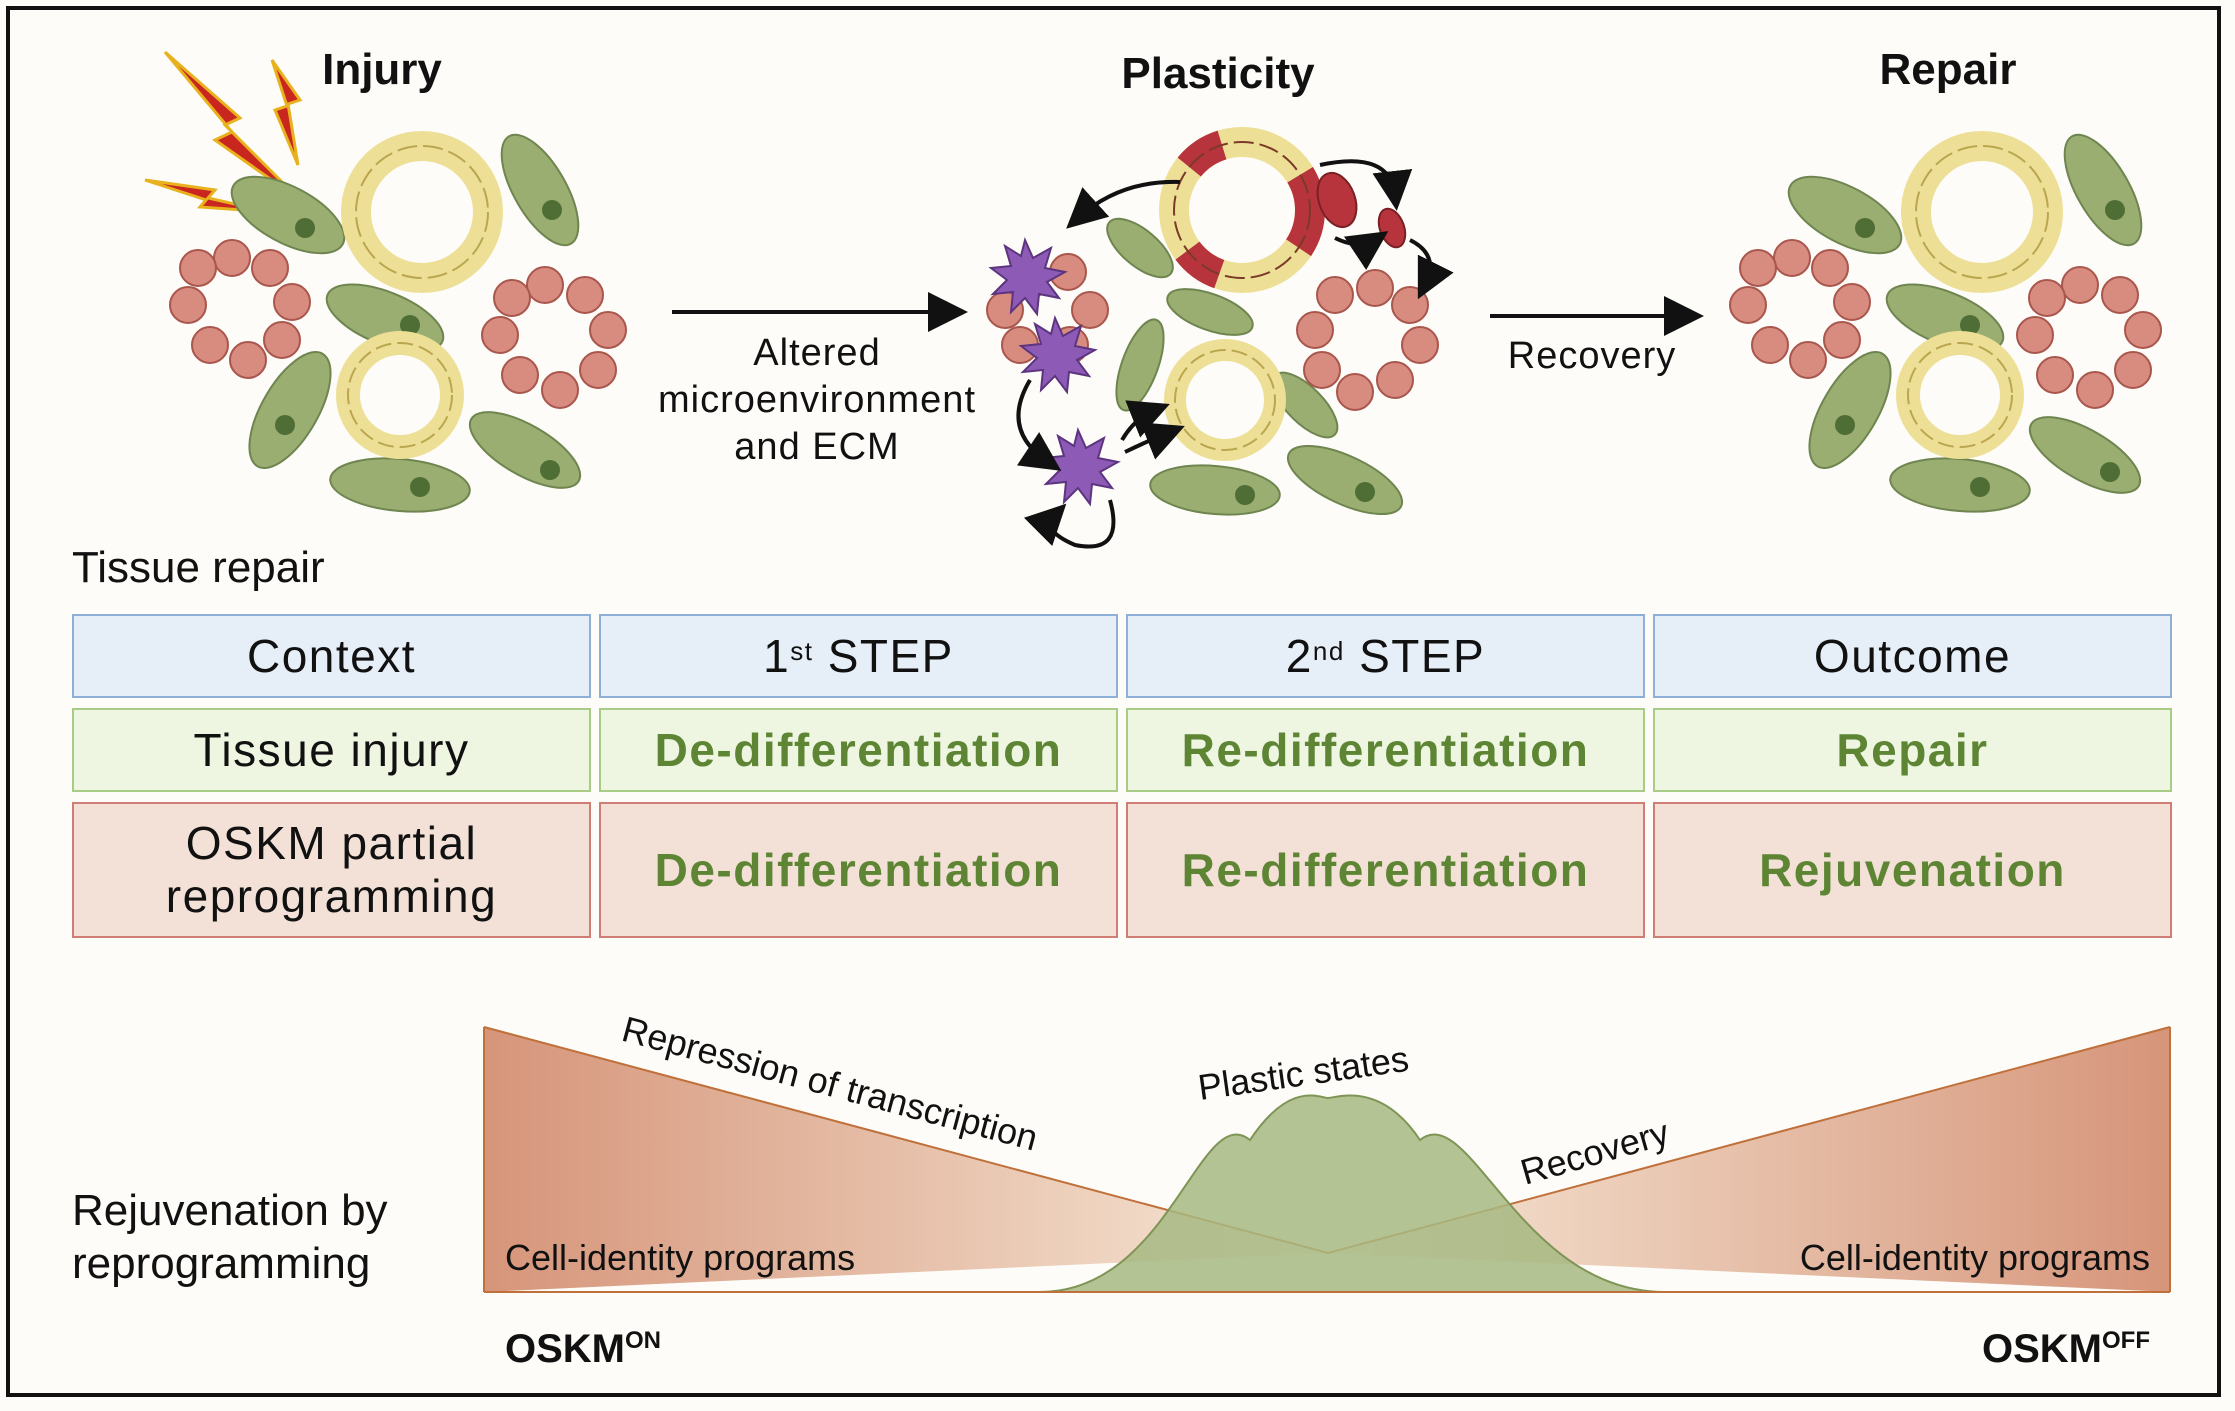  I want to click on arrow-label-recovery: Recovery, so click(1592, 356).